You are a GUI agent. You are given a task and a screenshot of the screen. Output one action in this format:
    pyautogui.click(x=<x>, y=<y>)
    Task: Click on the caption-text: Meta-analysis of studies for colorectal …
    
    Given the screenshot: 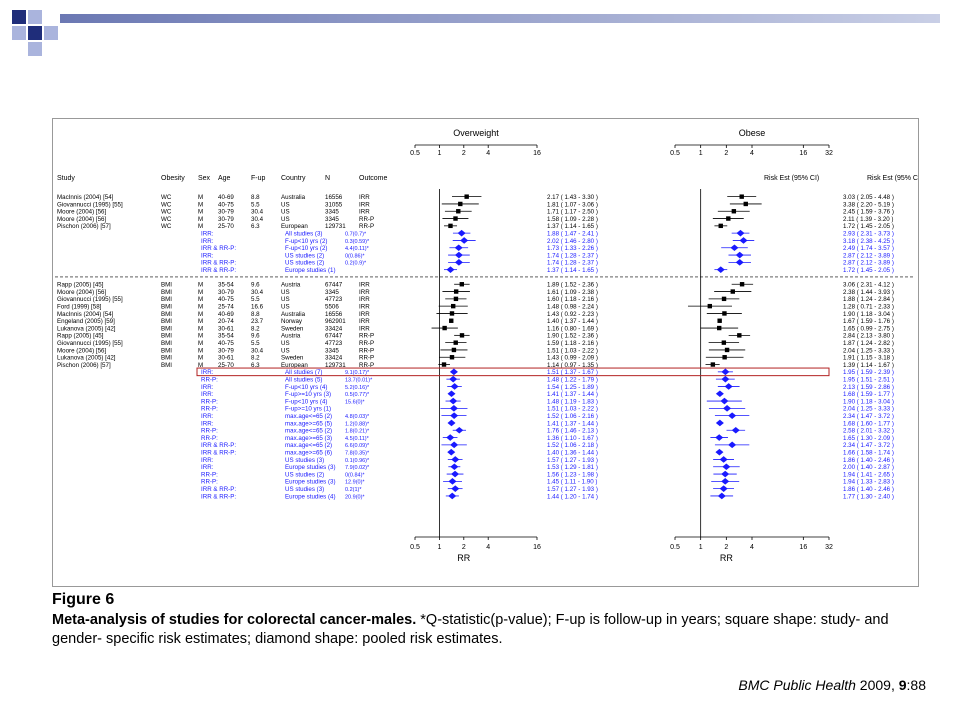 What is the action you would take?
    pyautogui.click(x=482, y=630)
    